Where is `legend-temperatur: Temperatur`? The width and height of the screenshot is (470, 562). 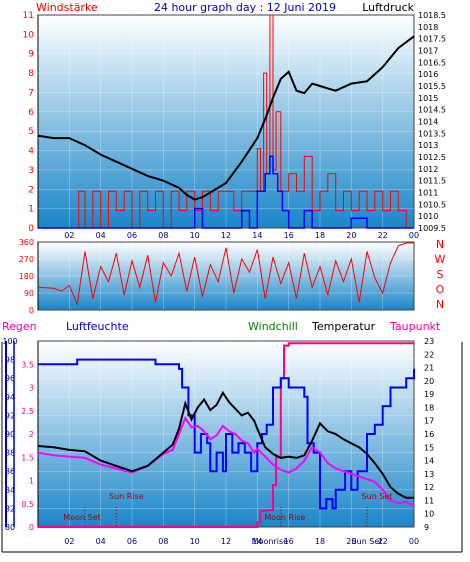
legend-temperatur: Temperatur is located at coordinates (343, 326).